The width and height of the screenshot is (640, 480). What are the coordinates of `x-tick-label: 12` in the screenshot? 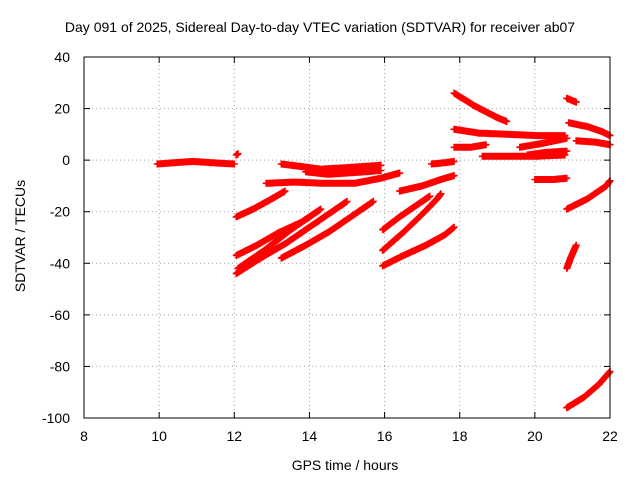 It's located at (234, 436).